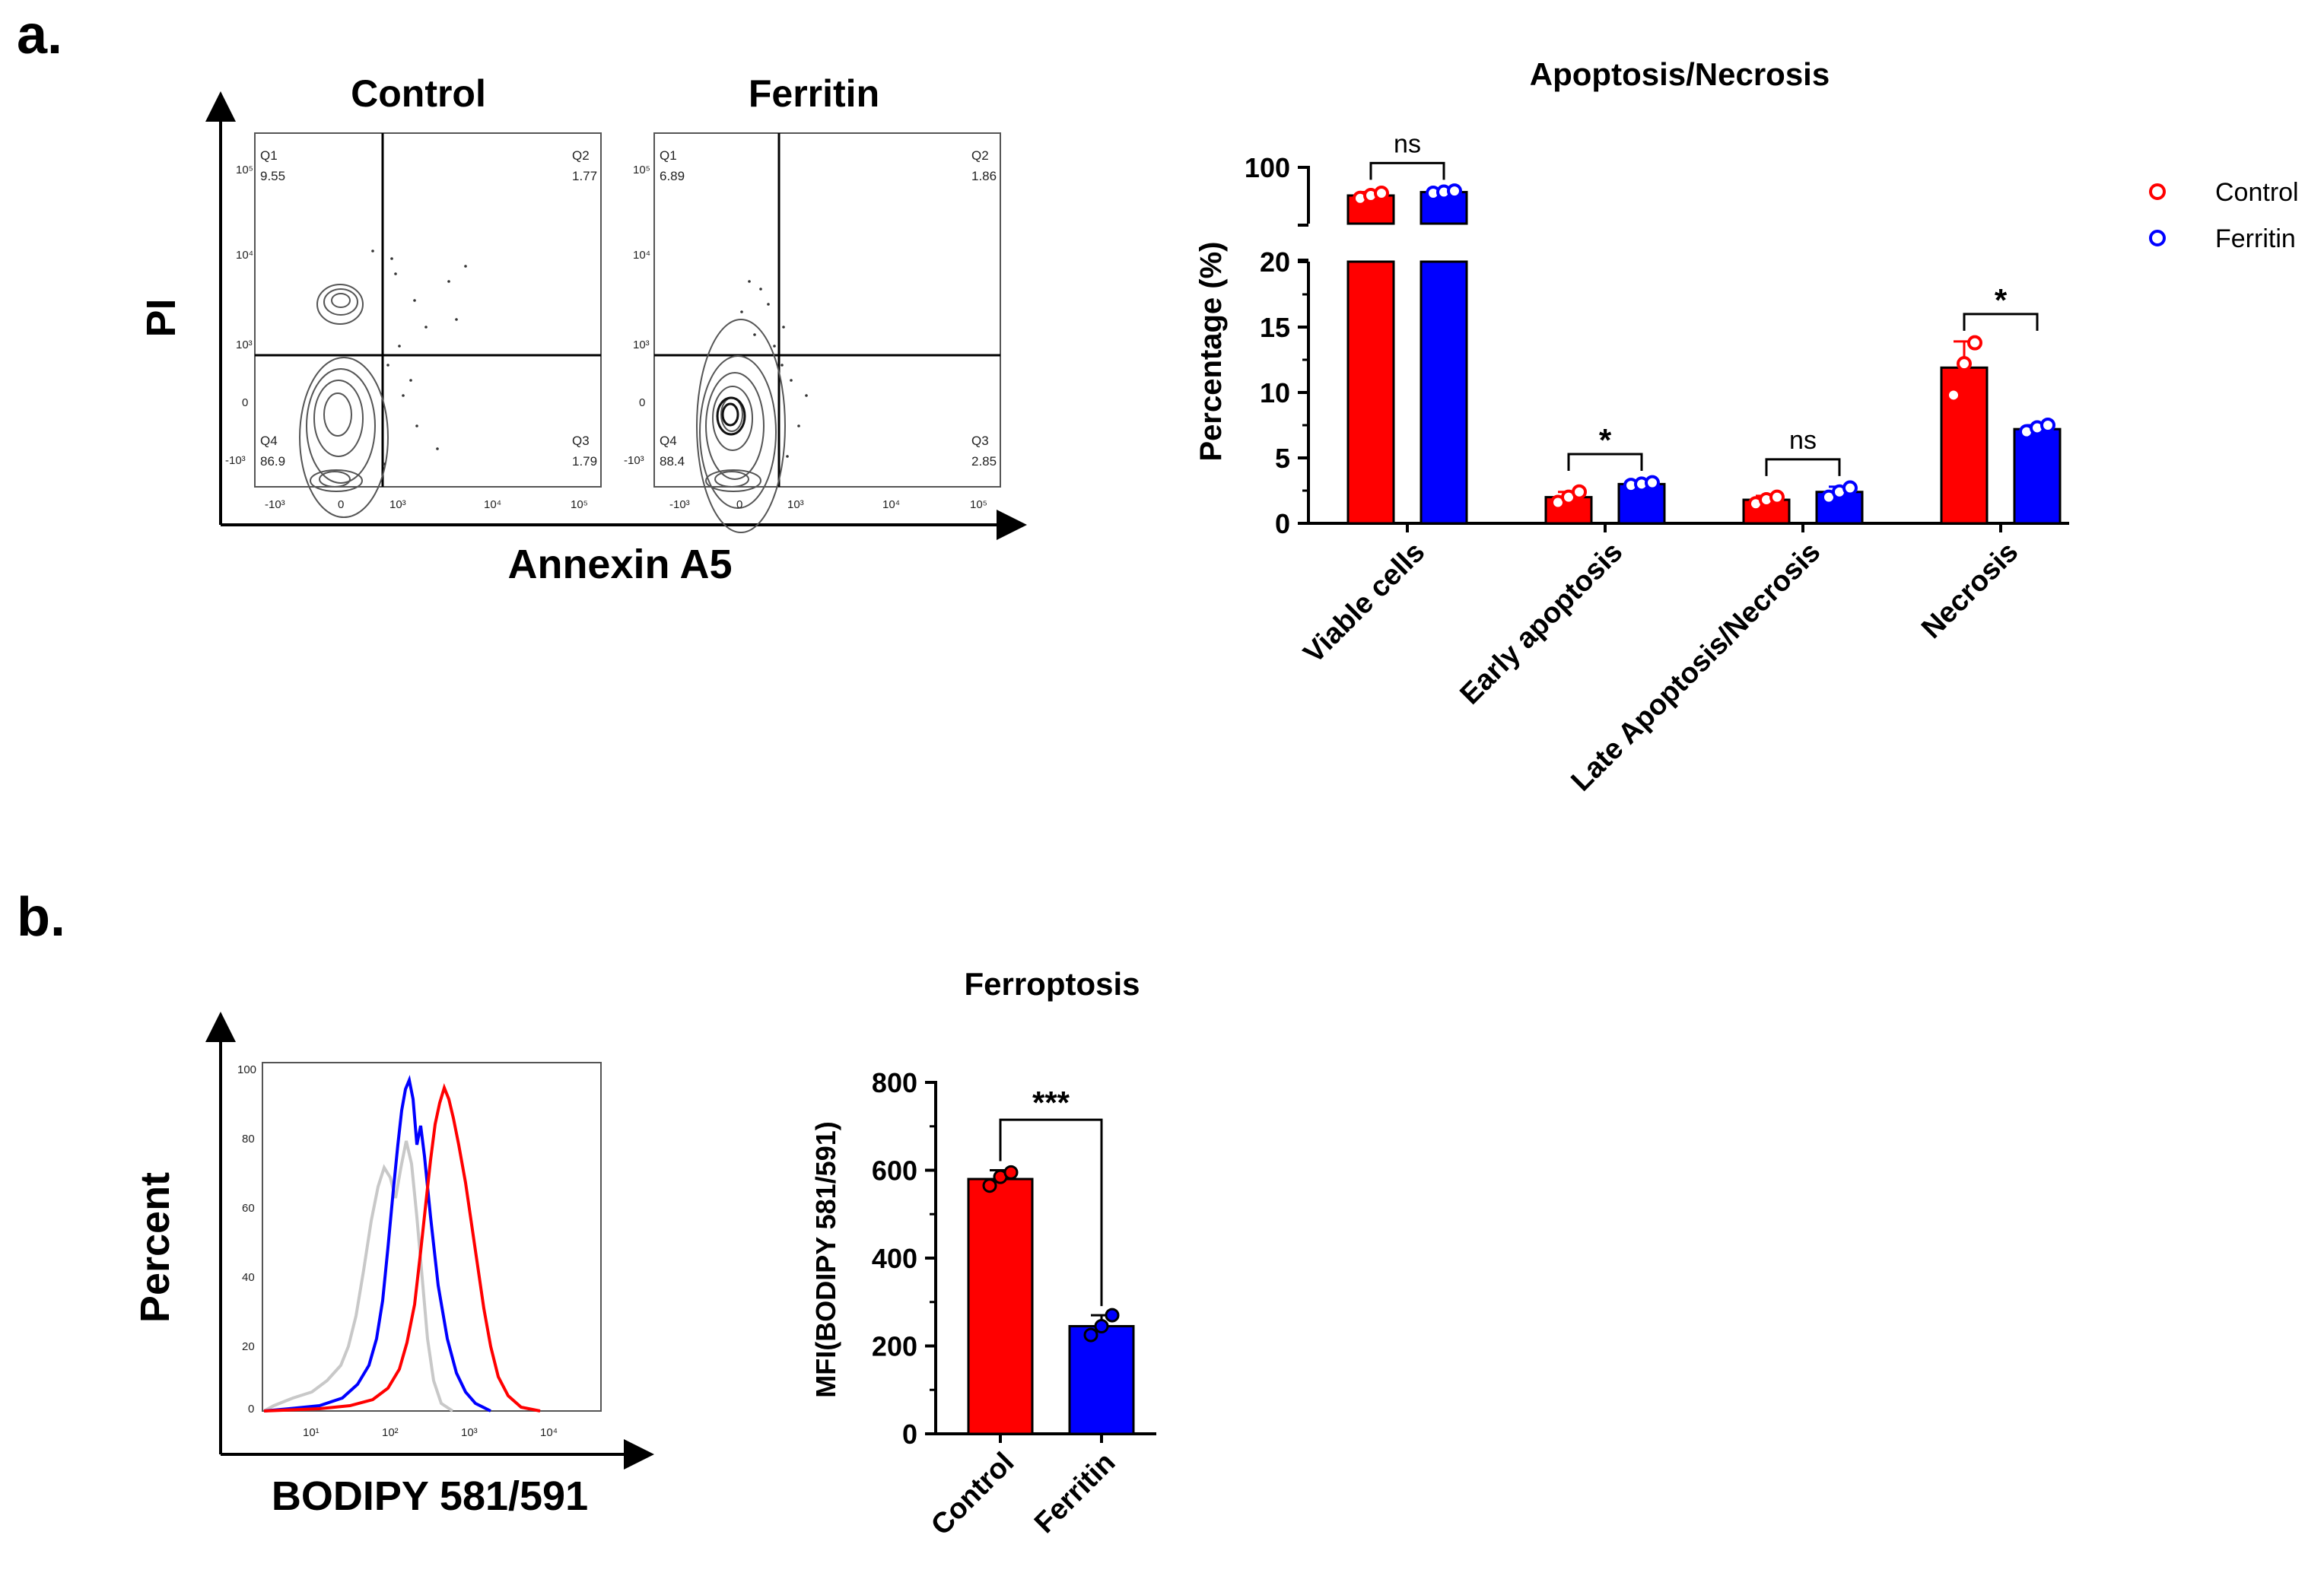  Describe the element at coordinates (430, 1496) in the screenshot. I see `hist-x-label: BODIPY 581/591` at that location.